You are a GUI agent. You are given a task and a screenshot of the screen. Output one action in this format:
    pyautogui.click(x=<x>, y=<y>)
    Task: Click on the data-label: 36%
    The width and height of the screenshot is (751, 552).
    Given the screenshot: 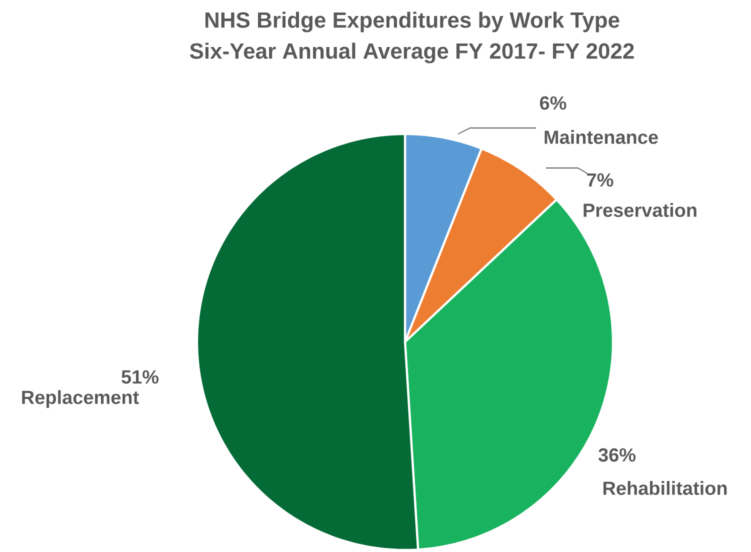 What is the action you would take?
    pyautogui.click(x=617, y=455)
    